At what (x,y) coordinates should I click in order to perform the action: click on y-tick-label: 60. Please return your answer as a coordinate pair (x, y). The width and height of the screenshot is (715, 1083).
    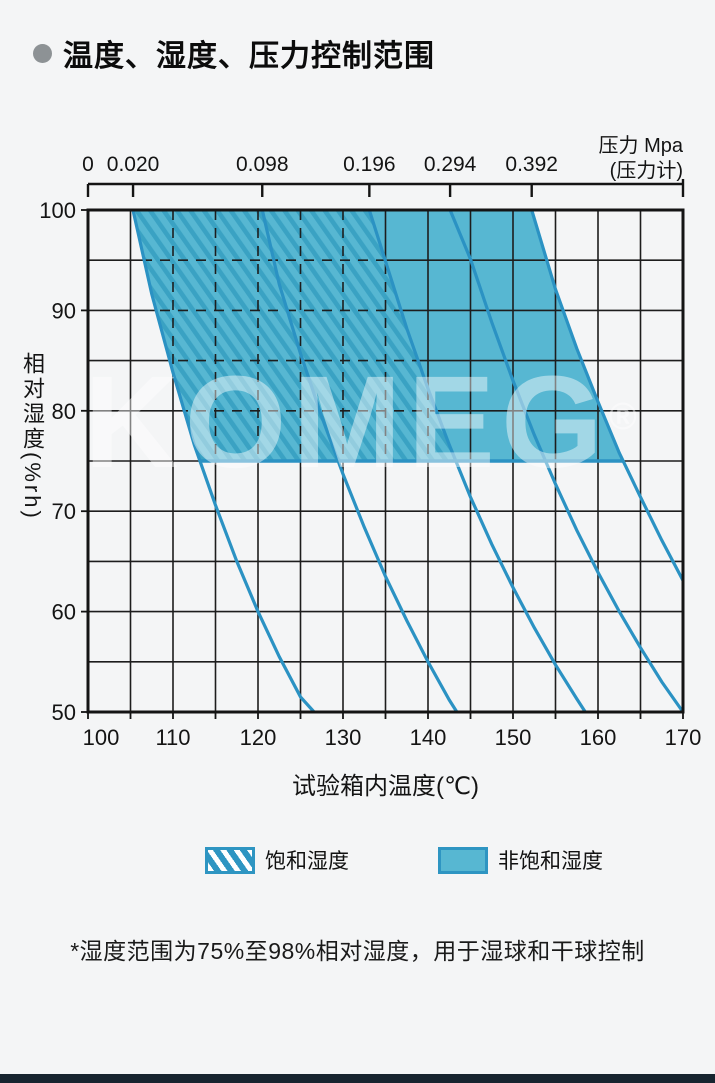
    Looking at the image, I should click on (64, 612).